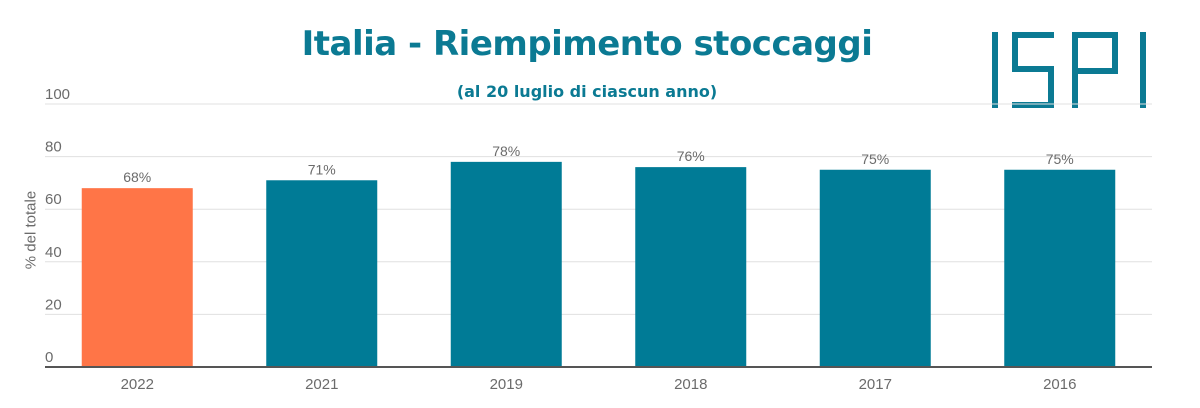 The height and width of the screenshot is (408, 1200). I want to click on y-tick-label: 20, so click(53, 304).